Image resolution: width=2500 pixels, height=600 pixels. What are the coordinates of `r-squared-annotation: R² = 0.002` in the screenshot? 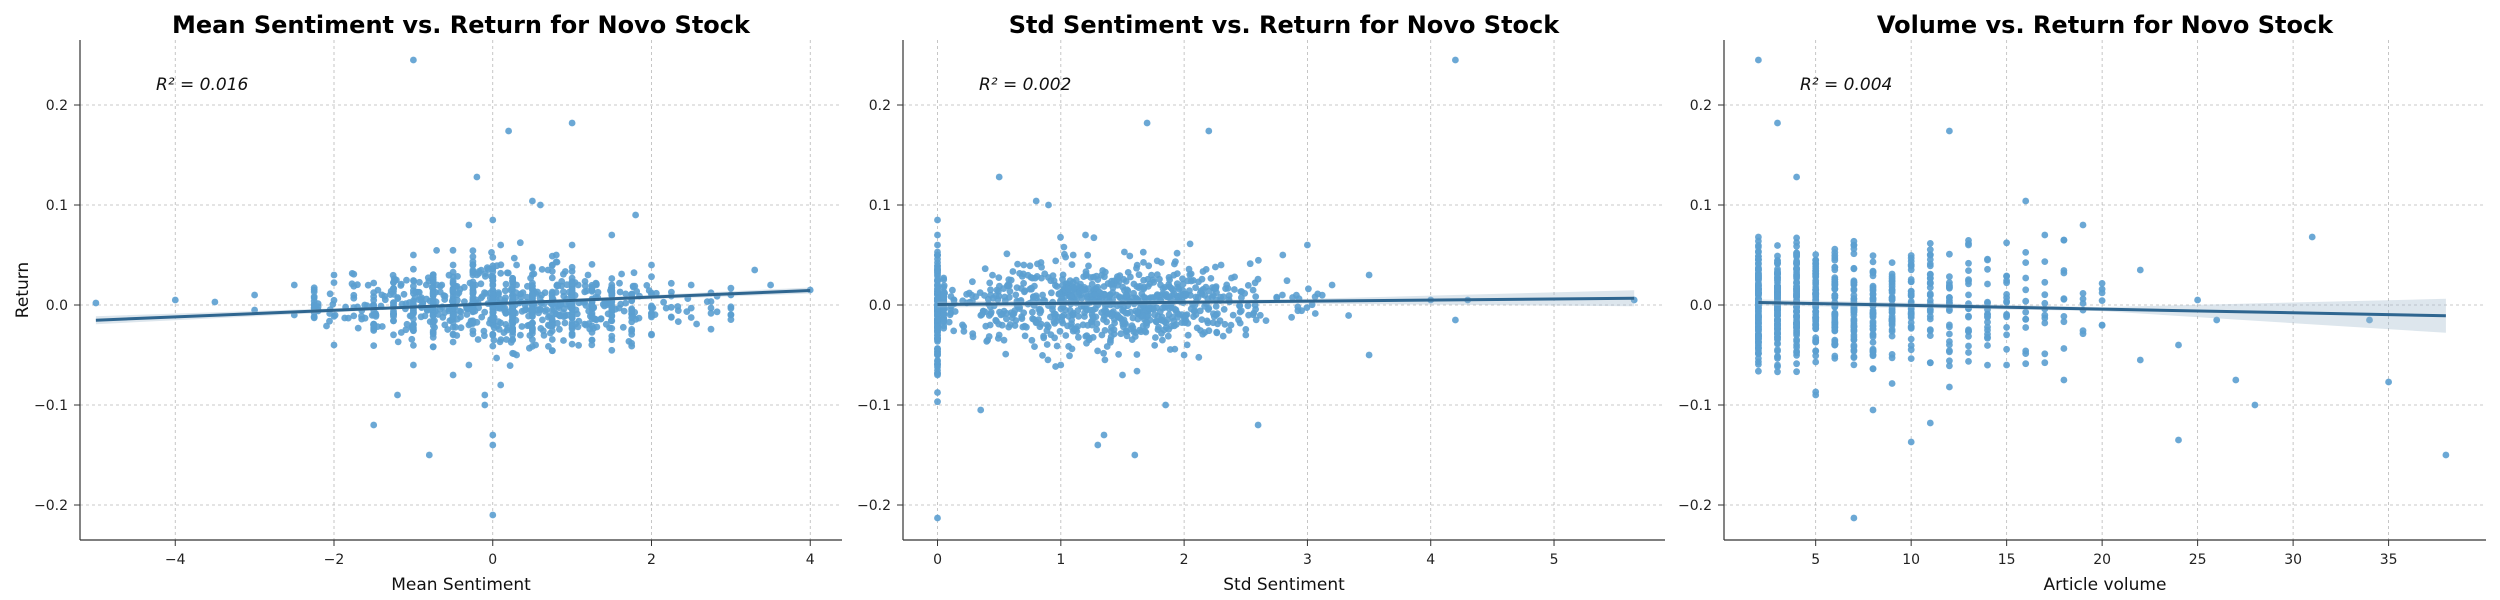 It's located at (1025, 85).